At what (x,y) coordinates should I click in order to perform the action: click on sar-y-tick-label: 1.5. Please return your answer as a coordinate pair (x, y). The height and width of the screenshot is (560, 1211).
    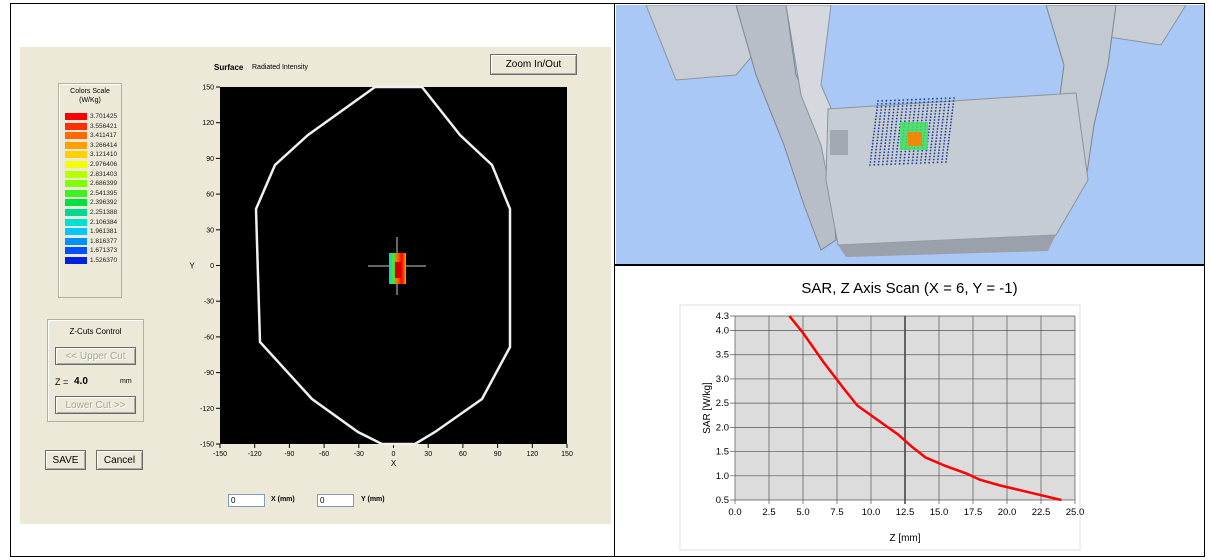
    Looking at the image, I should click on (722, 452).